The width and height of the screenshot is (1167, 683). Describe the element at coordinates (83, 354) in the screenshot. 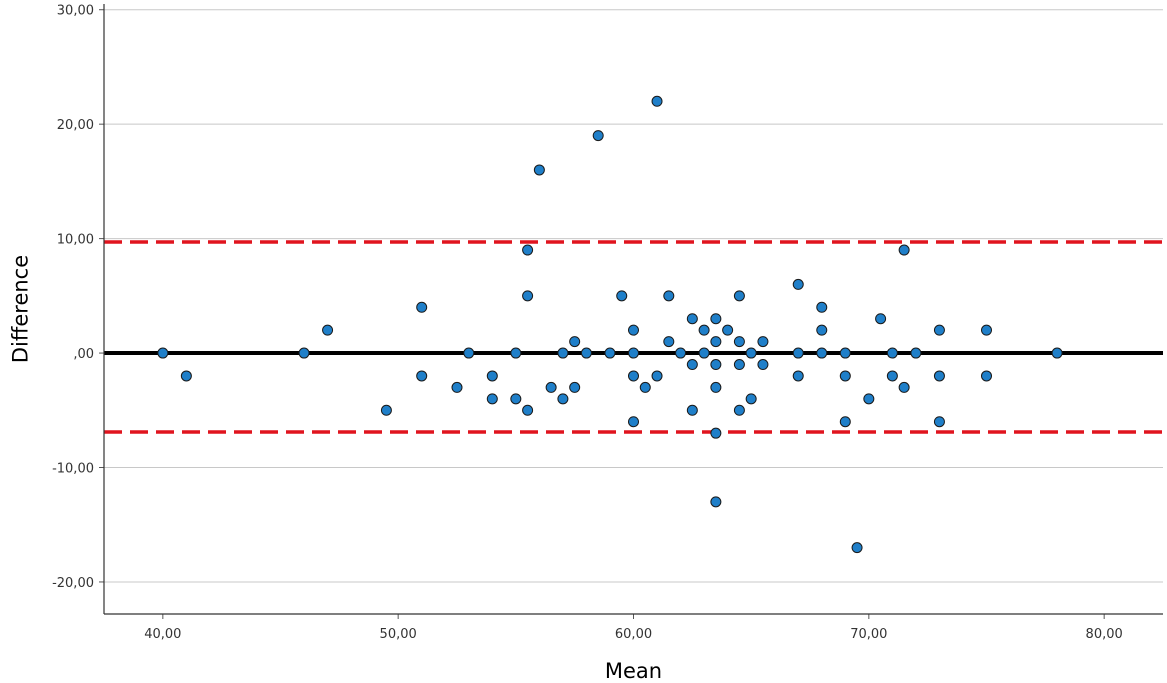

I see `y-tick-label: ,00` at that location.